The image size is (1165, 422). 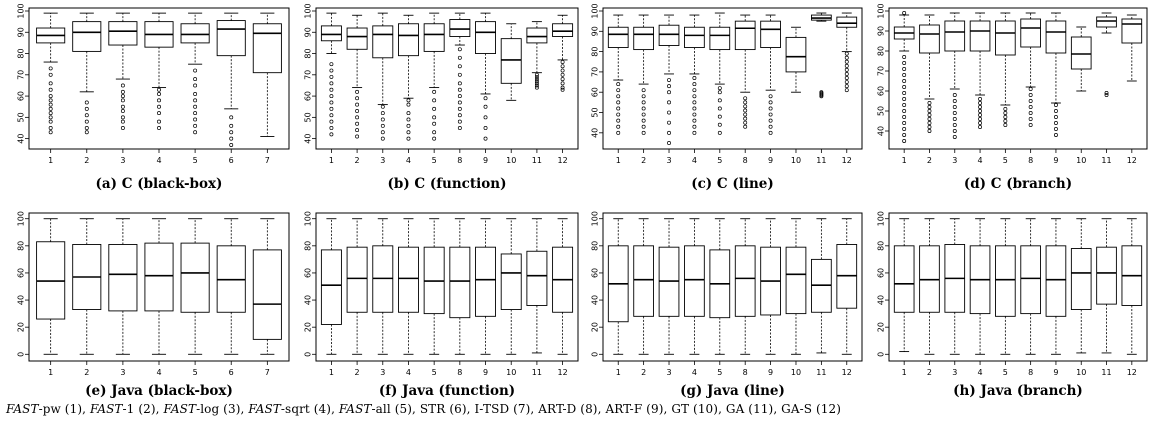 What do you see at coordinates (443, 409) in the screenshot?
I see `legend-entry-text: STR (6)` at bounding box center [443, 409].